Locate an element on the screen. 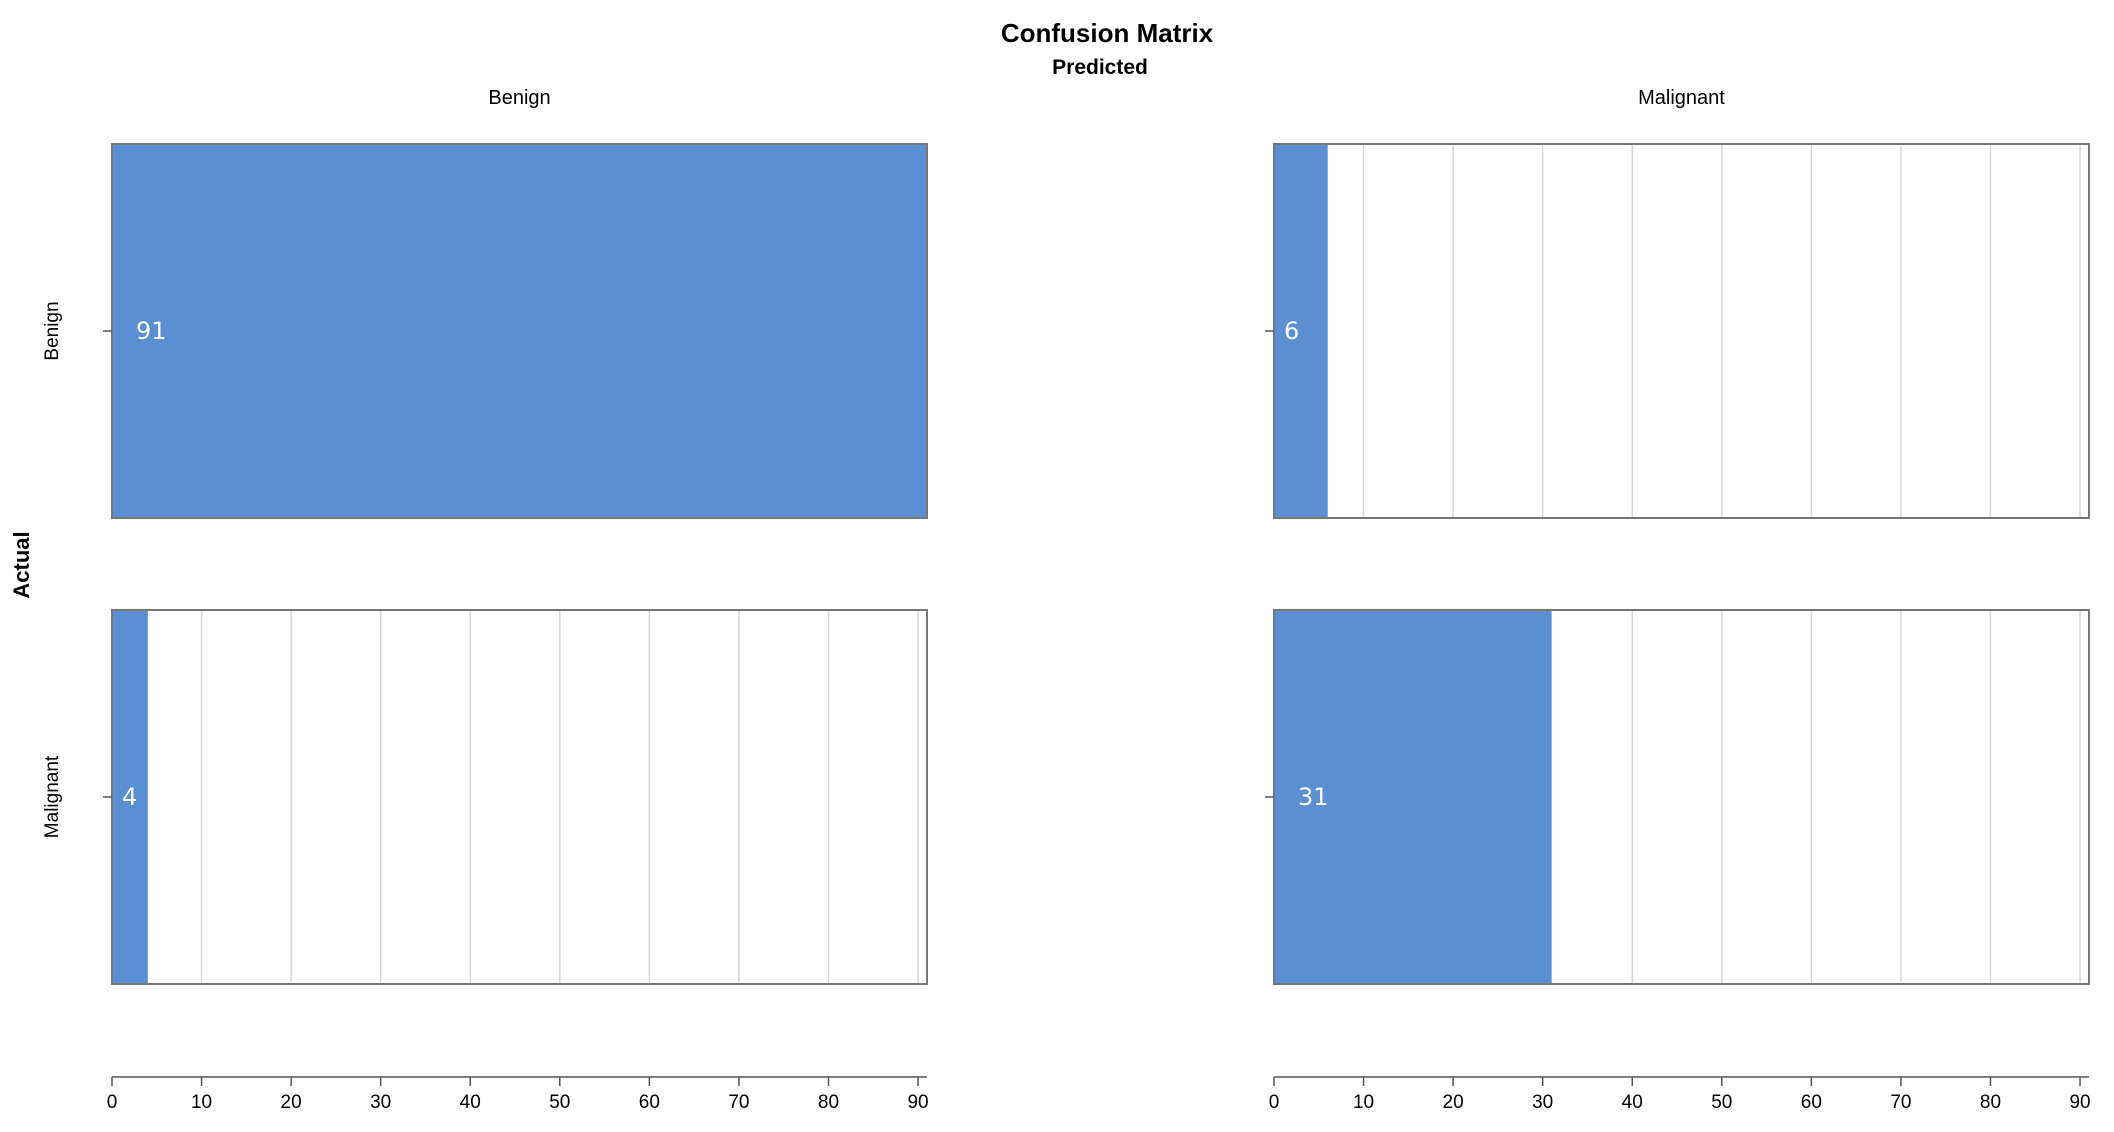 This screenshot has height=1132, width=2114. x-tick-label-malignant-90: 90 is located at coordinates (2079, 1102).